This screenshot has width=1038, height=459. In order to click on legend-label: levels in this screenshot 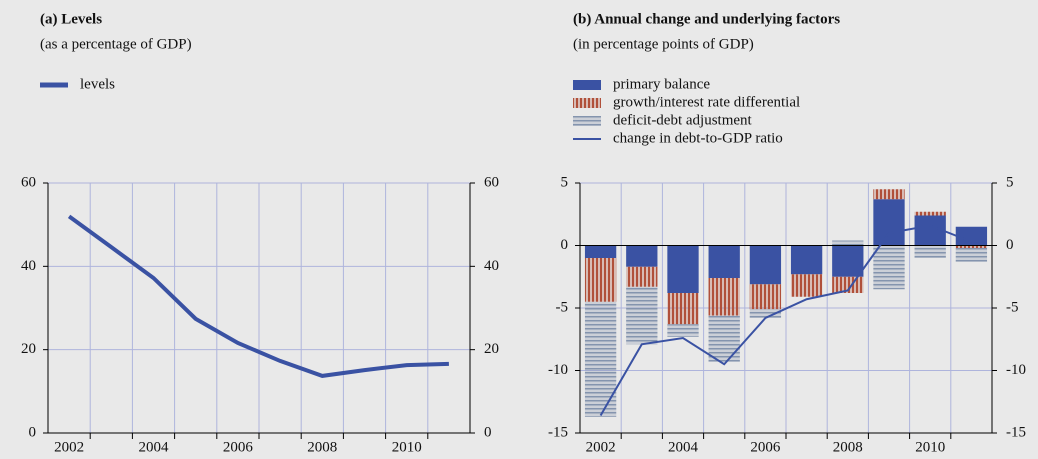, I will do `click(97, 84)`.